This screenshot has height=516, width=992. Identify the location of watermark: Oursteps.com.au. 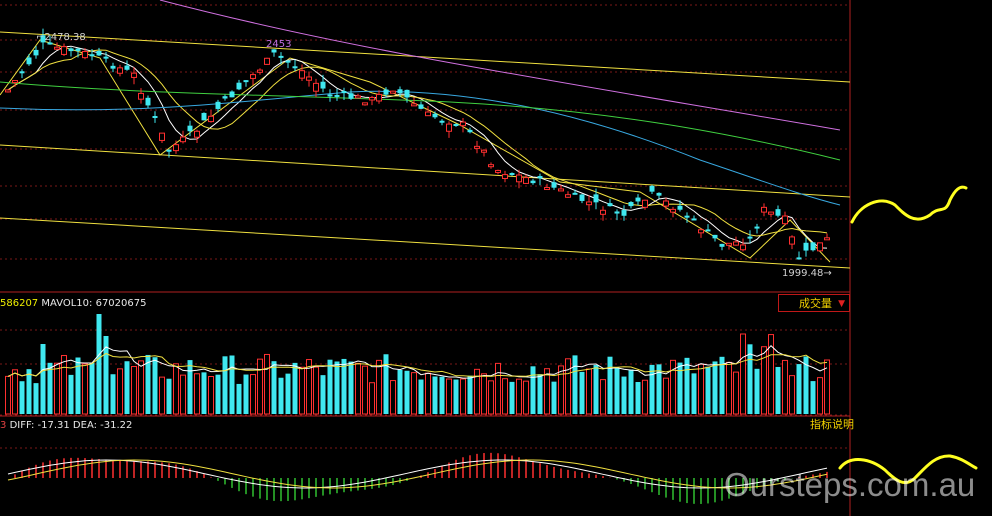
(850, 484).